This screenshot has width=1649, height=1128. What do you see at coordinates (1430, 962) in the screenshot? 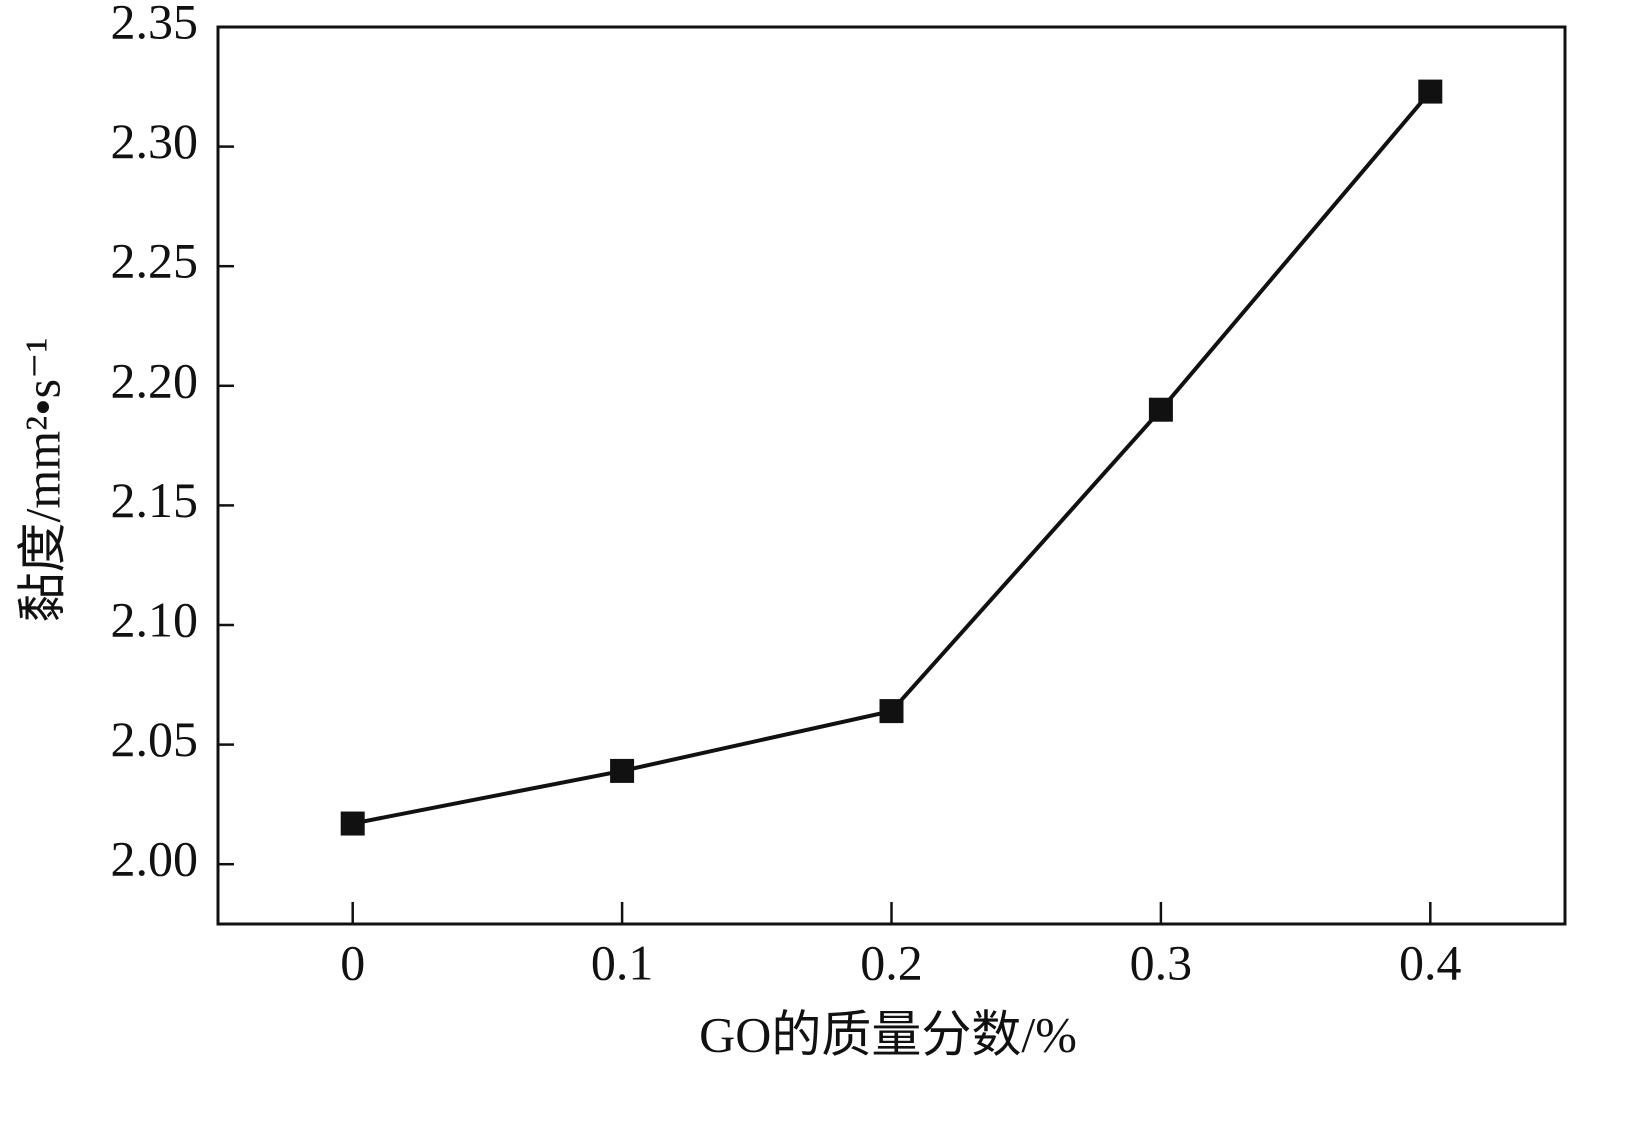
I see `x-tick-label: 0.4` at bounding box center [1430, 962].